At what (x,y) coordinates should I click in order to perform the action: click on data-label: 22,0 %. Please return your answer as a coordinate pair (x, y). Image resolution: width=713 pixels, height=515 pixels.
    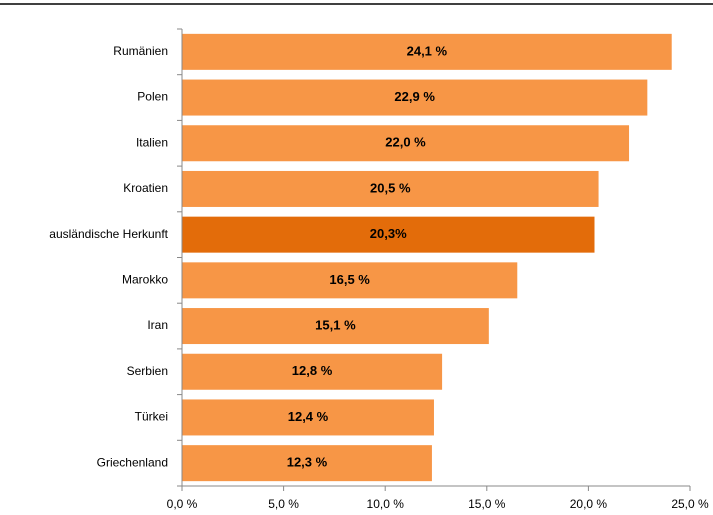
    Looking at the image, I should click on (405, 142).